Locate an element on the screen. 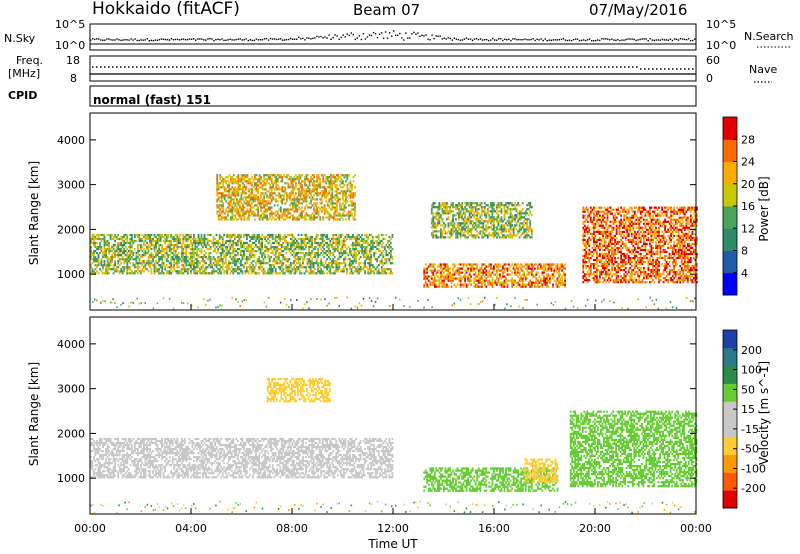 This screenshot has width=800, height=554. freq-frame is located at coordinates (393, 68).